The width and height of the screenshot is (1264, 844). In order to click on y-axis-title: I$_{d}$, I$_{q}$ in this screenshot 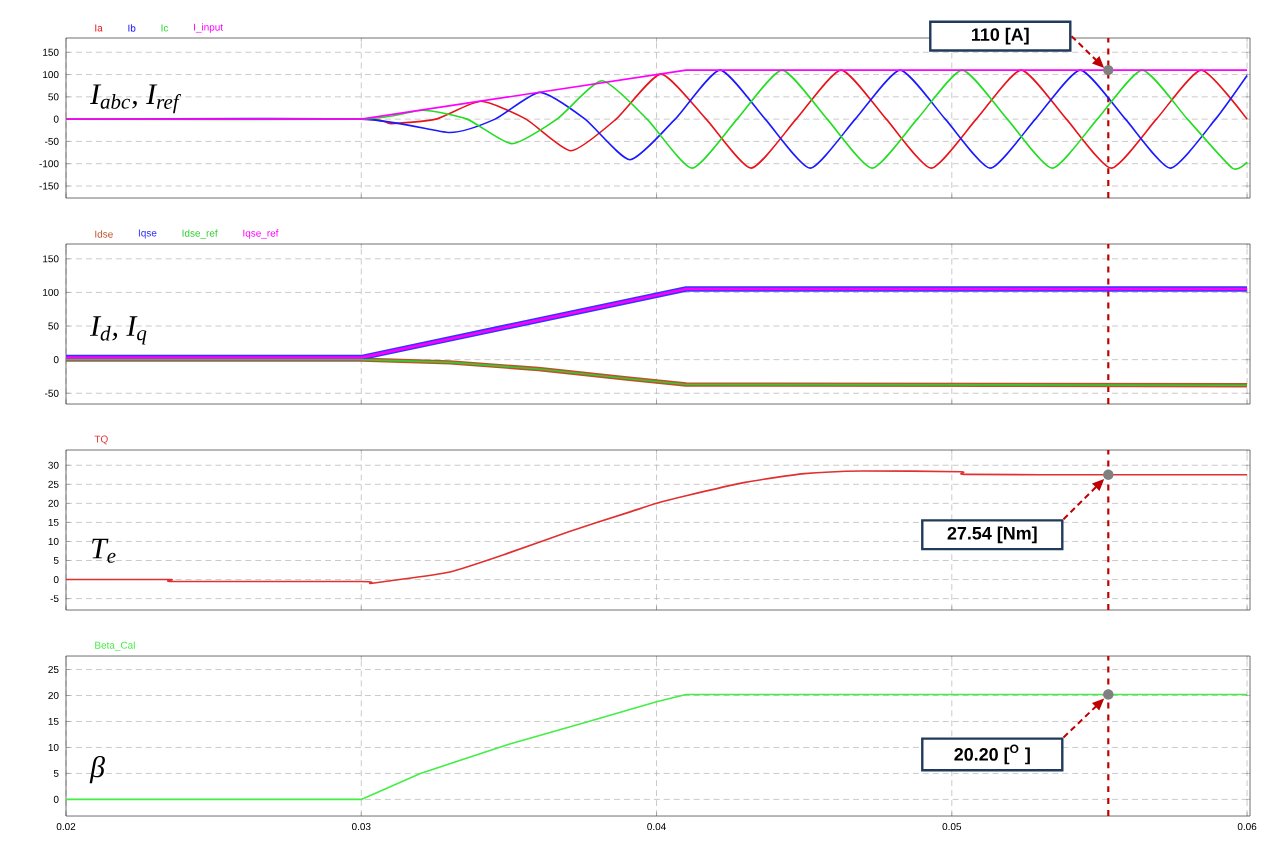, I will do `click(118, 330)`.